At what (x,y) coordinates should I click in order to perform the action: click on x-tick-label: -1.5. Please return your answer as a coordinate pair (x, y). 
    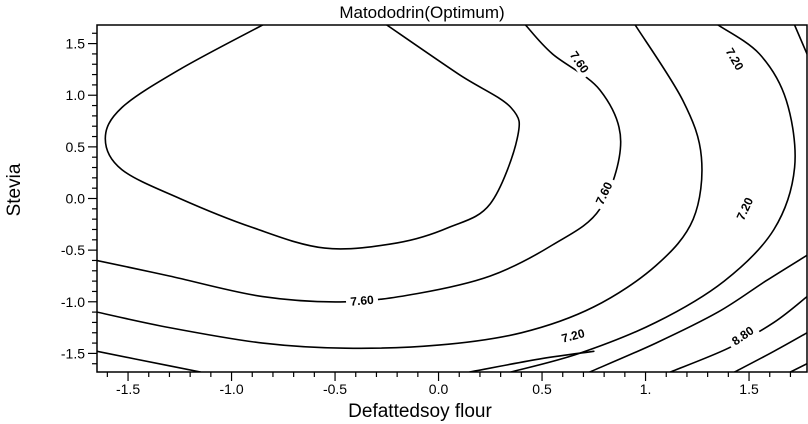
    Looking at the image, I should click on (128, 389).